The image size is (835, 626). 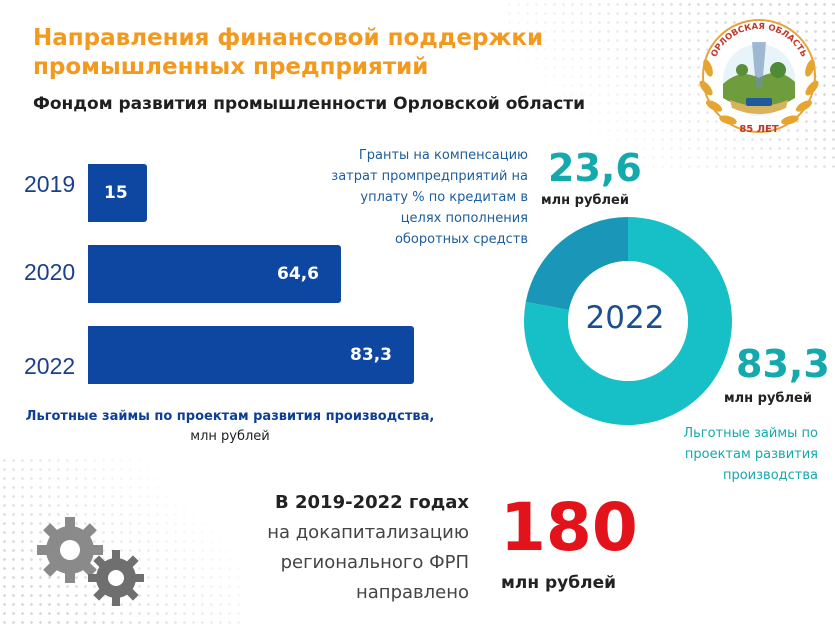 What do you see at coordinates (298, 274) in the screenshot?
I see `bar-value-label: 64,6` at bounding box center [298, 274].